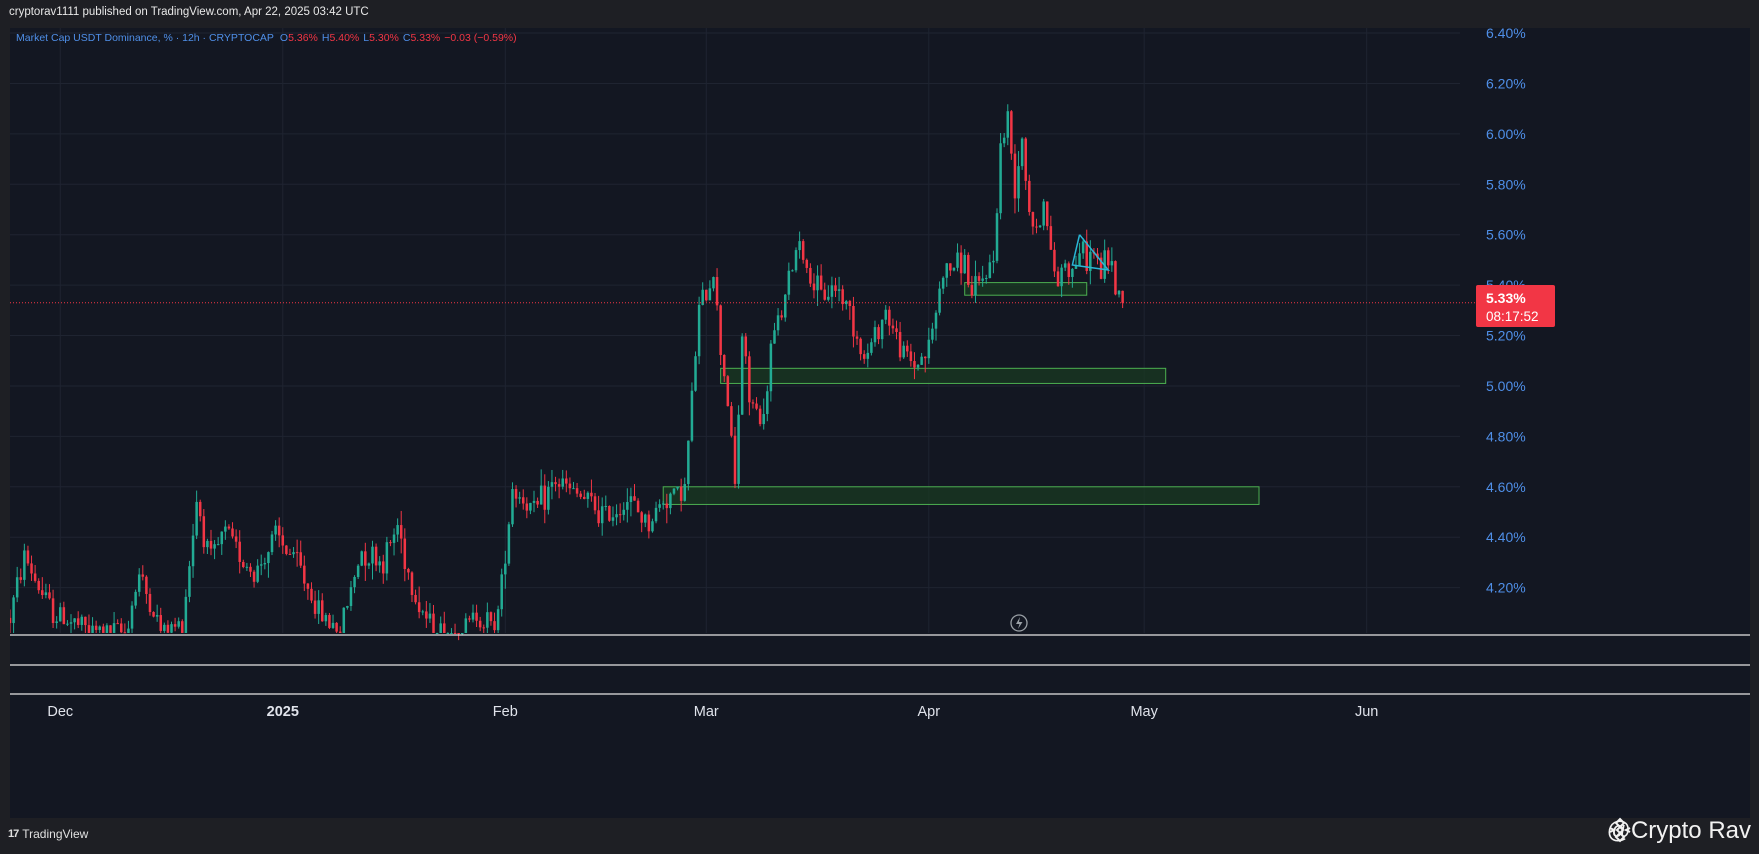 The width and height of the screenshot is (1759, 854). What do you see at coordinates (1506, 436) in the screenshot?
I see `y-tick-label: 4.80%` at bounding box center [1506, 436].